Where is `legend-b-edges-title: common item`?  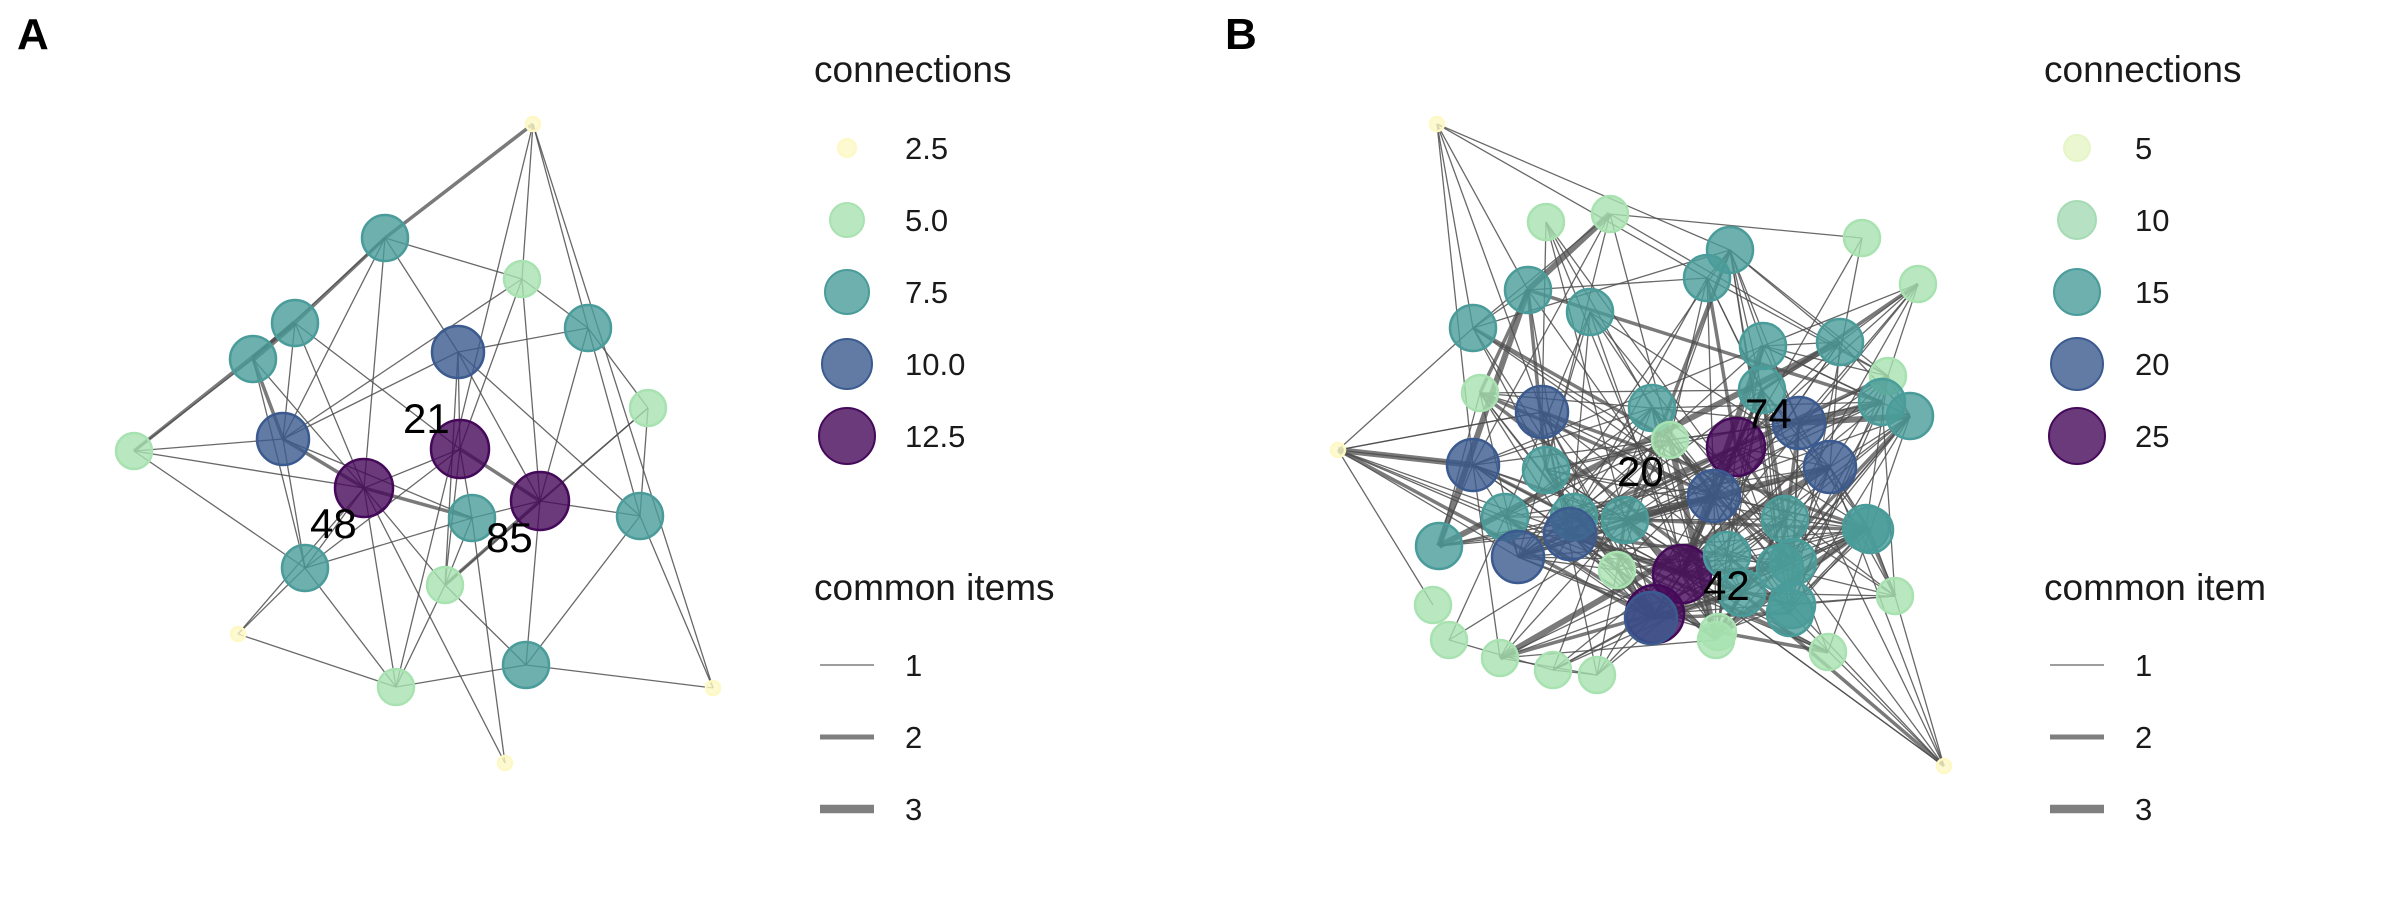
legend-b-edges-title: common item is located at coordinates (2155, 587).